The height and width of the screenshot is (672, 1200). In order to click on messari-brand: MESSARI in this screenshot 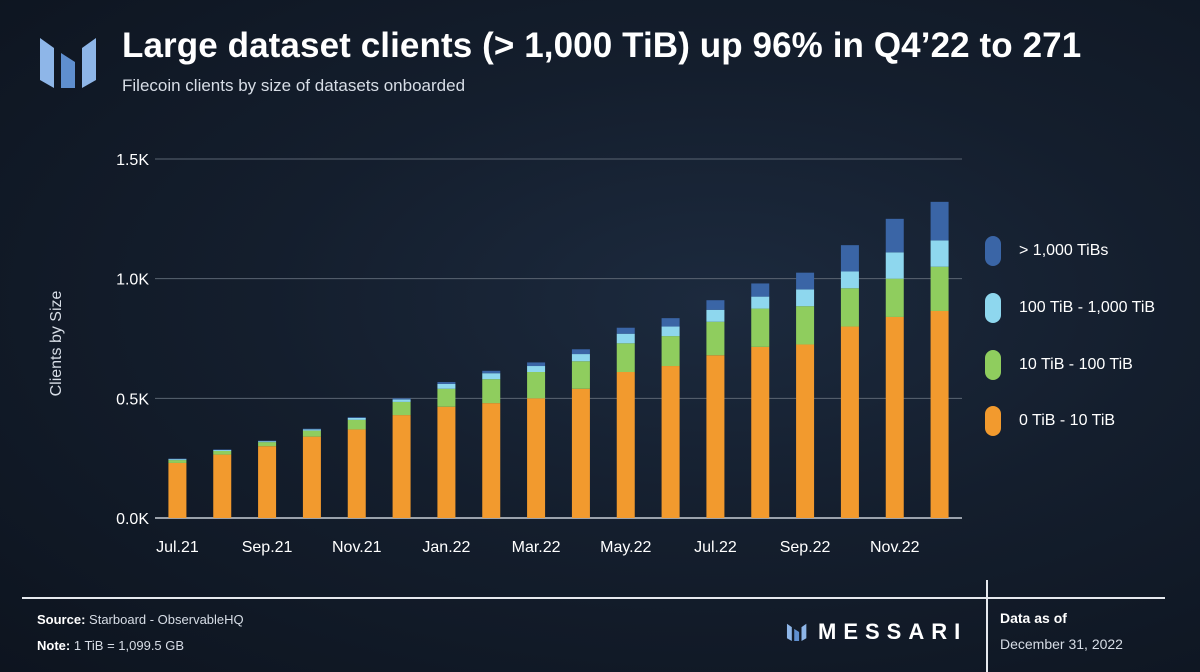, I will do `click(876, 632)`.